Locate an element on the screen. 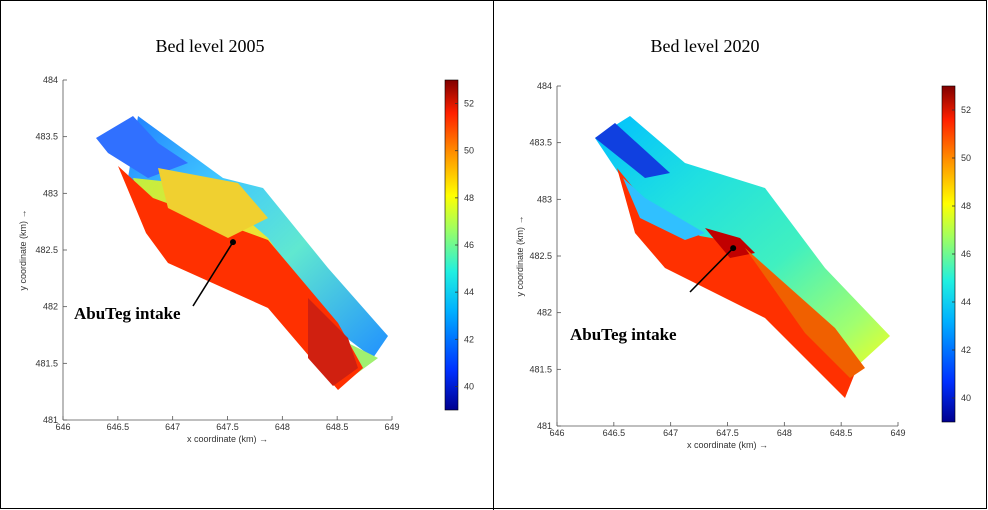 This screenshot has height=510, width=988. panel-divider is located at coordinates (493, 255).